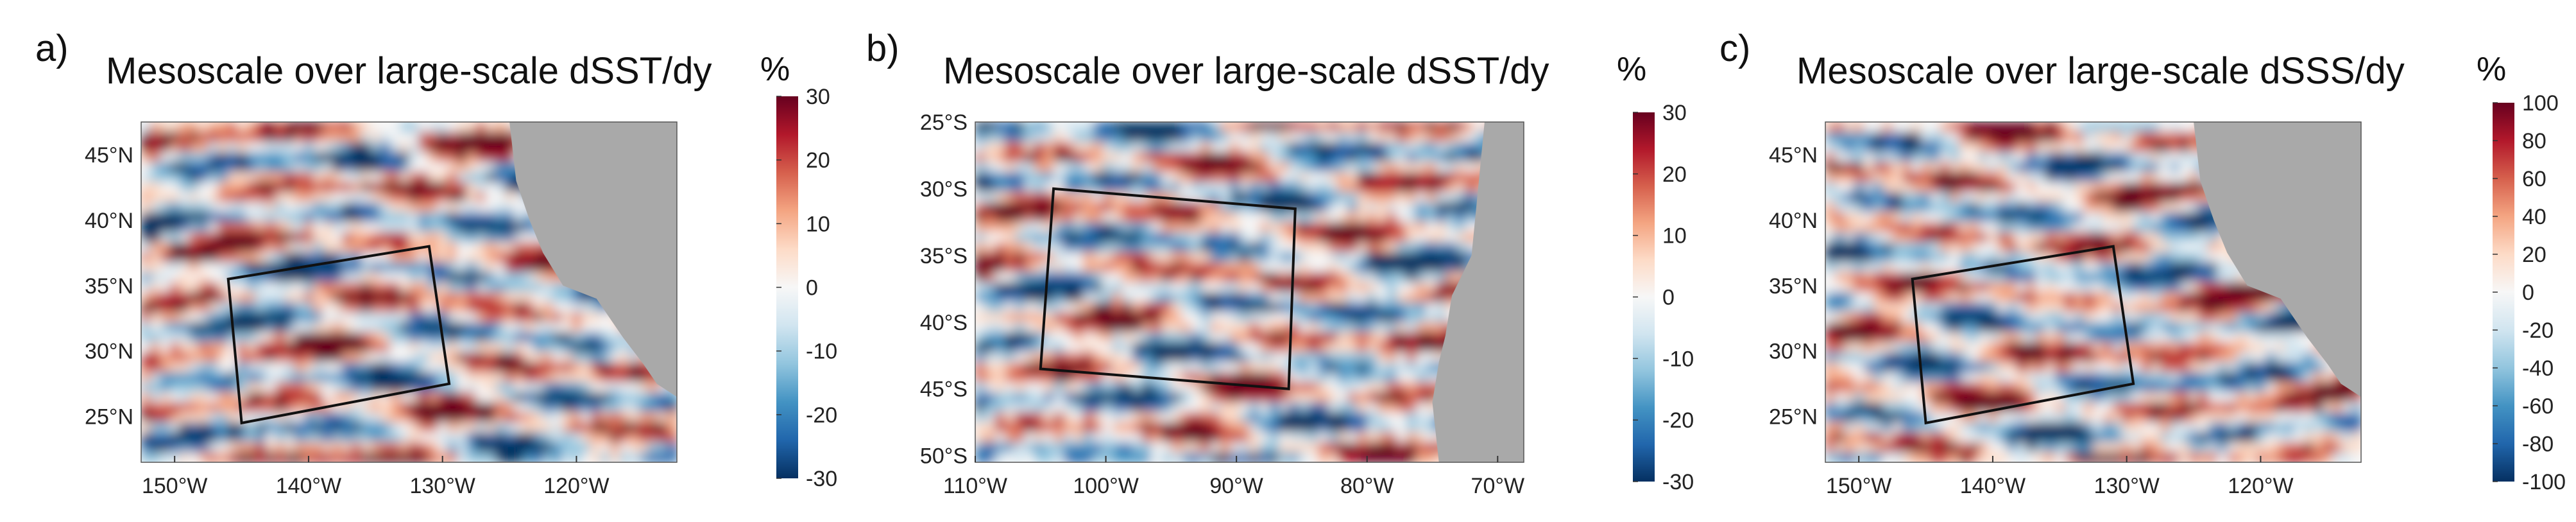 This screenshot has width=2576, height=522. I want to click on colorbar-tick-label: 100, so click(2540, 103).